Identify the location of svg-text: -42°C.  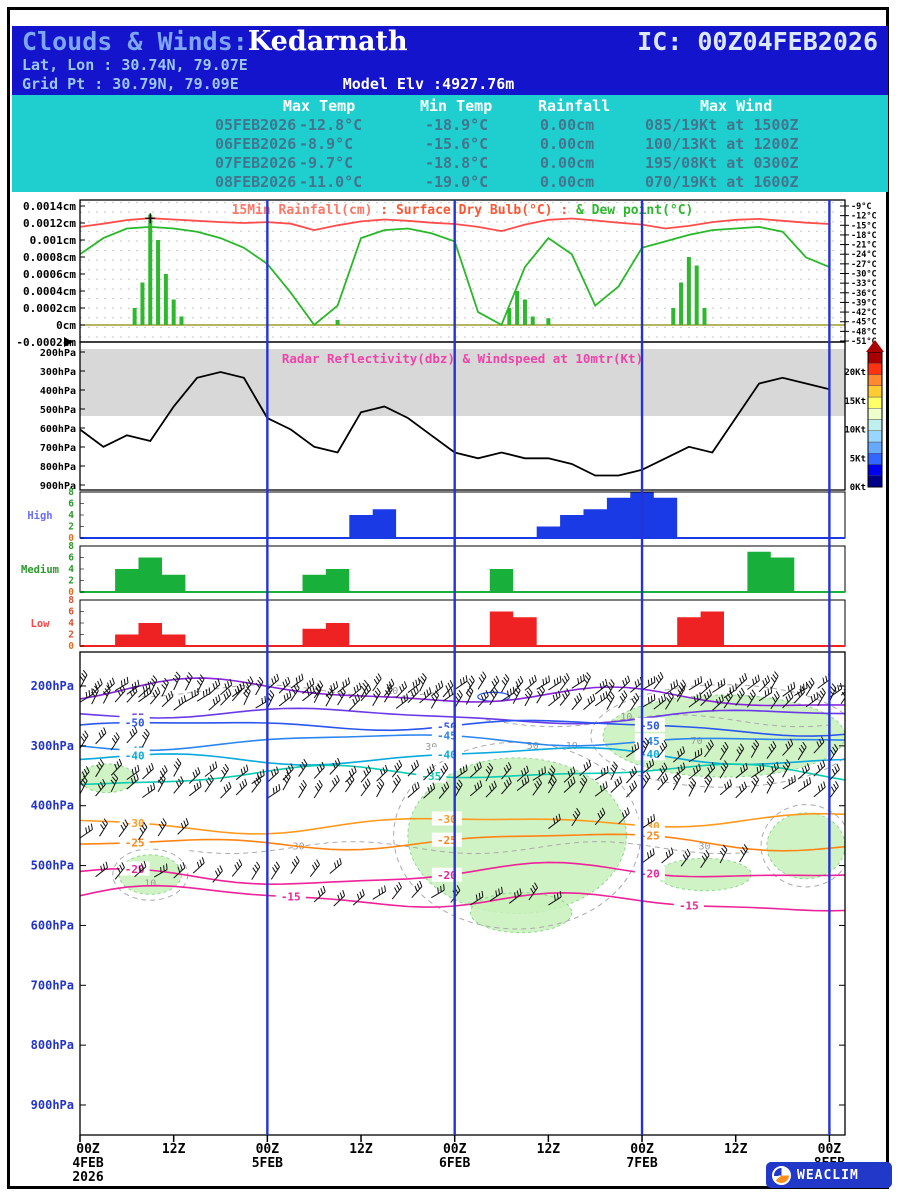
(864, 313).